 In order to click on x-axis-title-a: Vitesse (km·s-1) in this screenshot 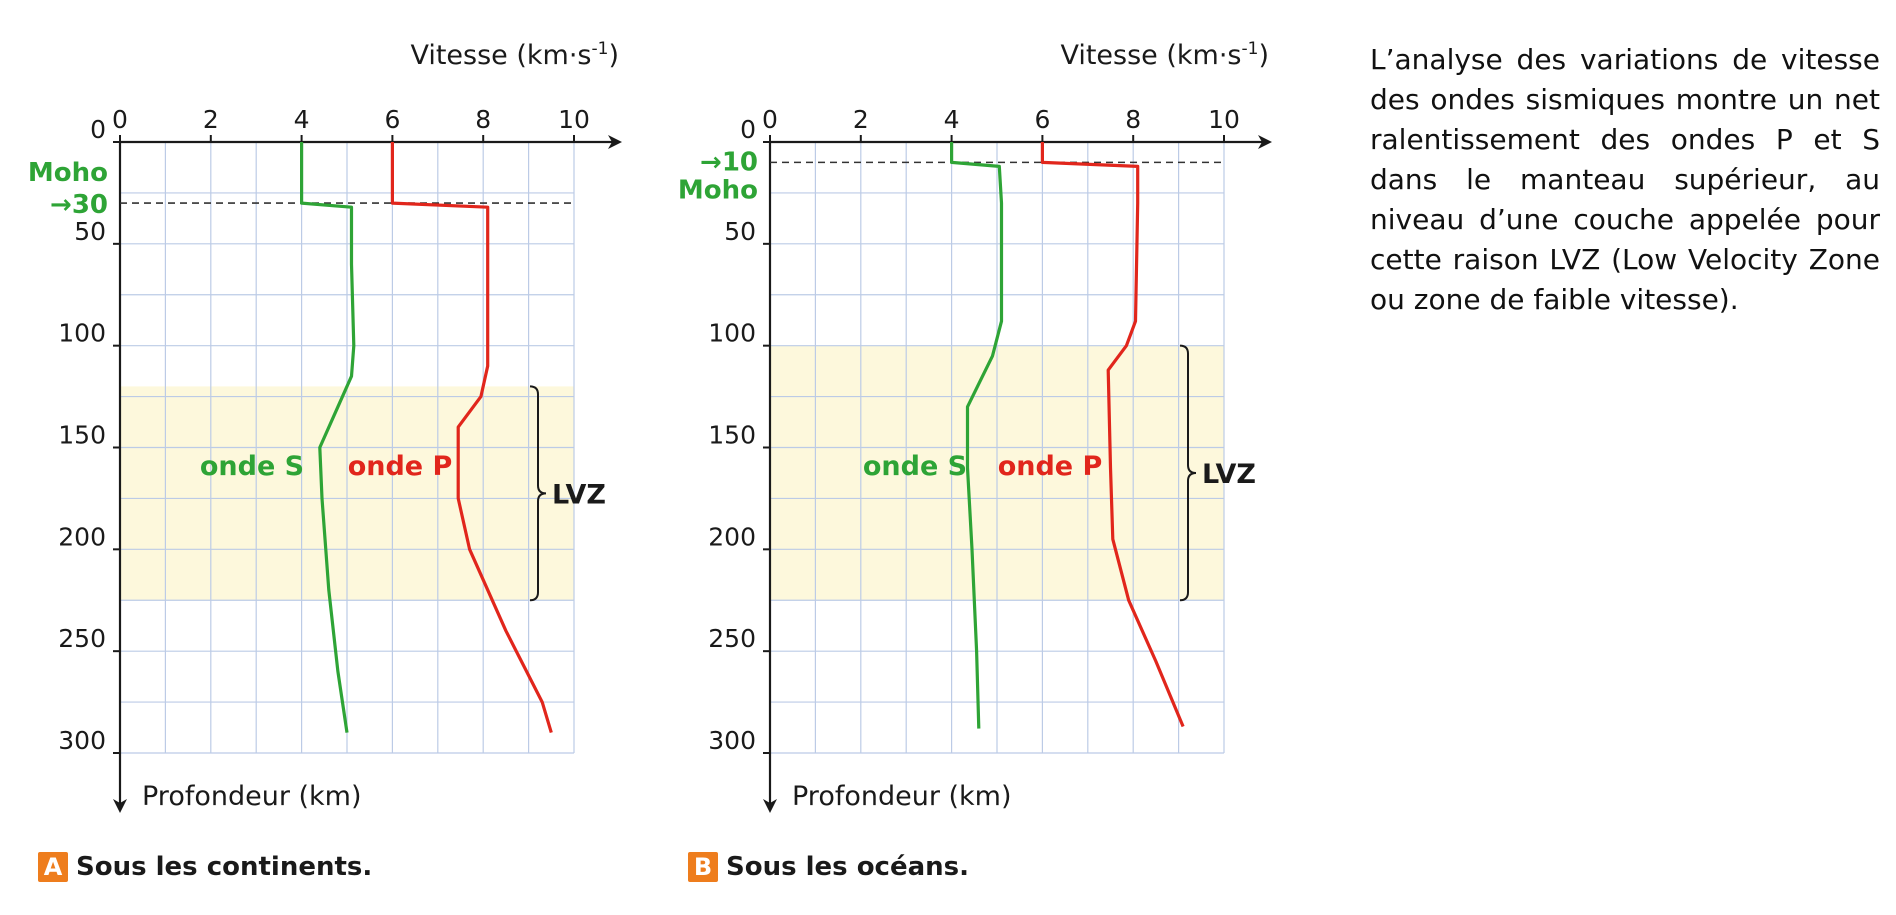, I will do `click(514, 55)`.